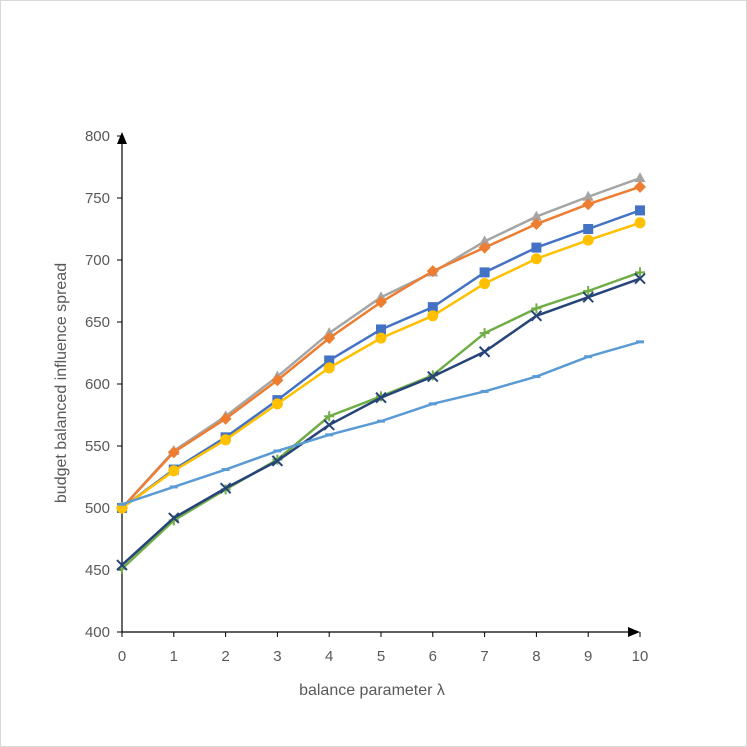 The height and width of the screenshot is (747, 747). Describe the element at coordinates (588, 656) in the screenshot. I see `x-tick-label: 9` at that location.